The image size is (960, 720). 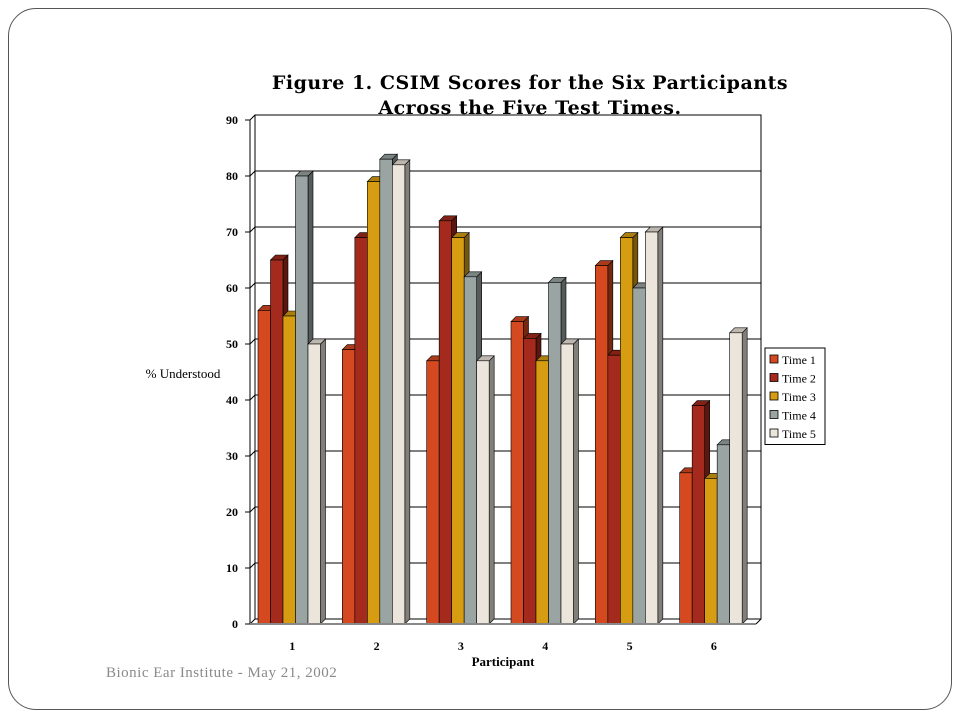 What do you see at coordinates (232, 456) in the screenshot?
I see `y-tick-label: 30` at bounding box center [232, 456].